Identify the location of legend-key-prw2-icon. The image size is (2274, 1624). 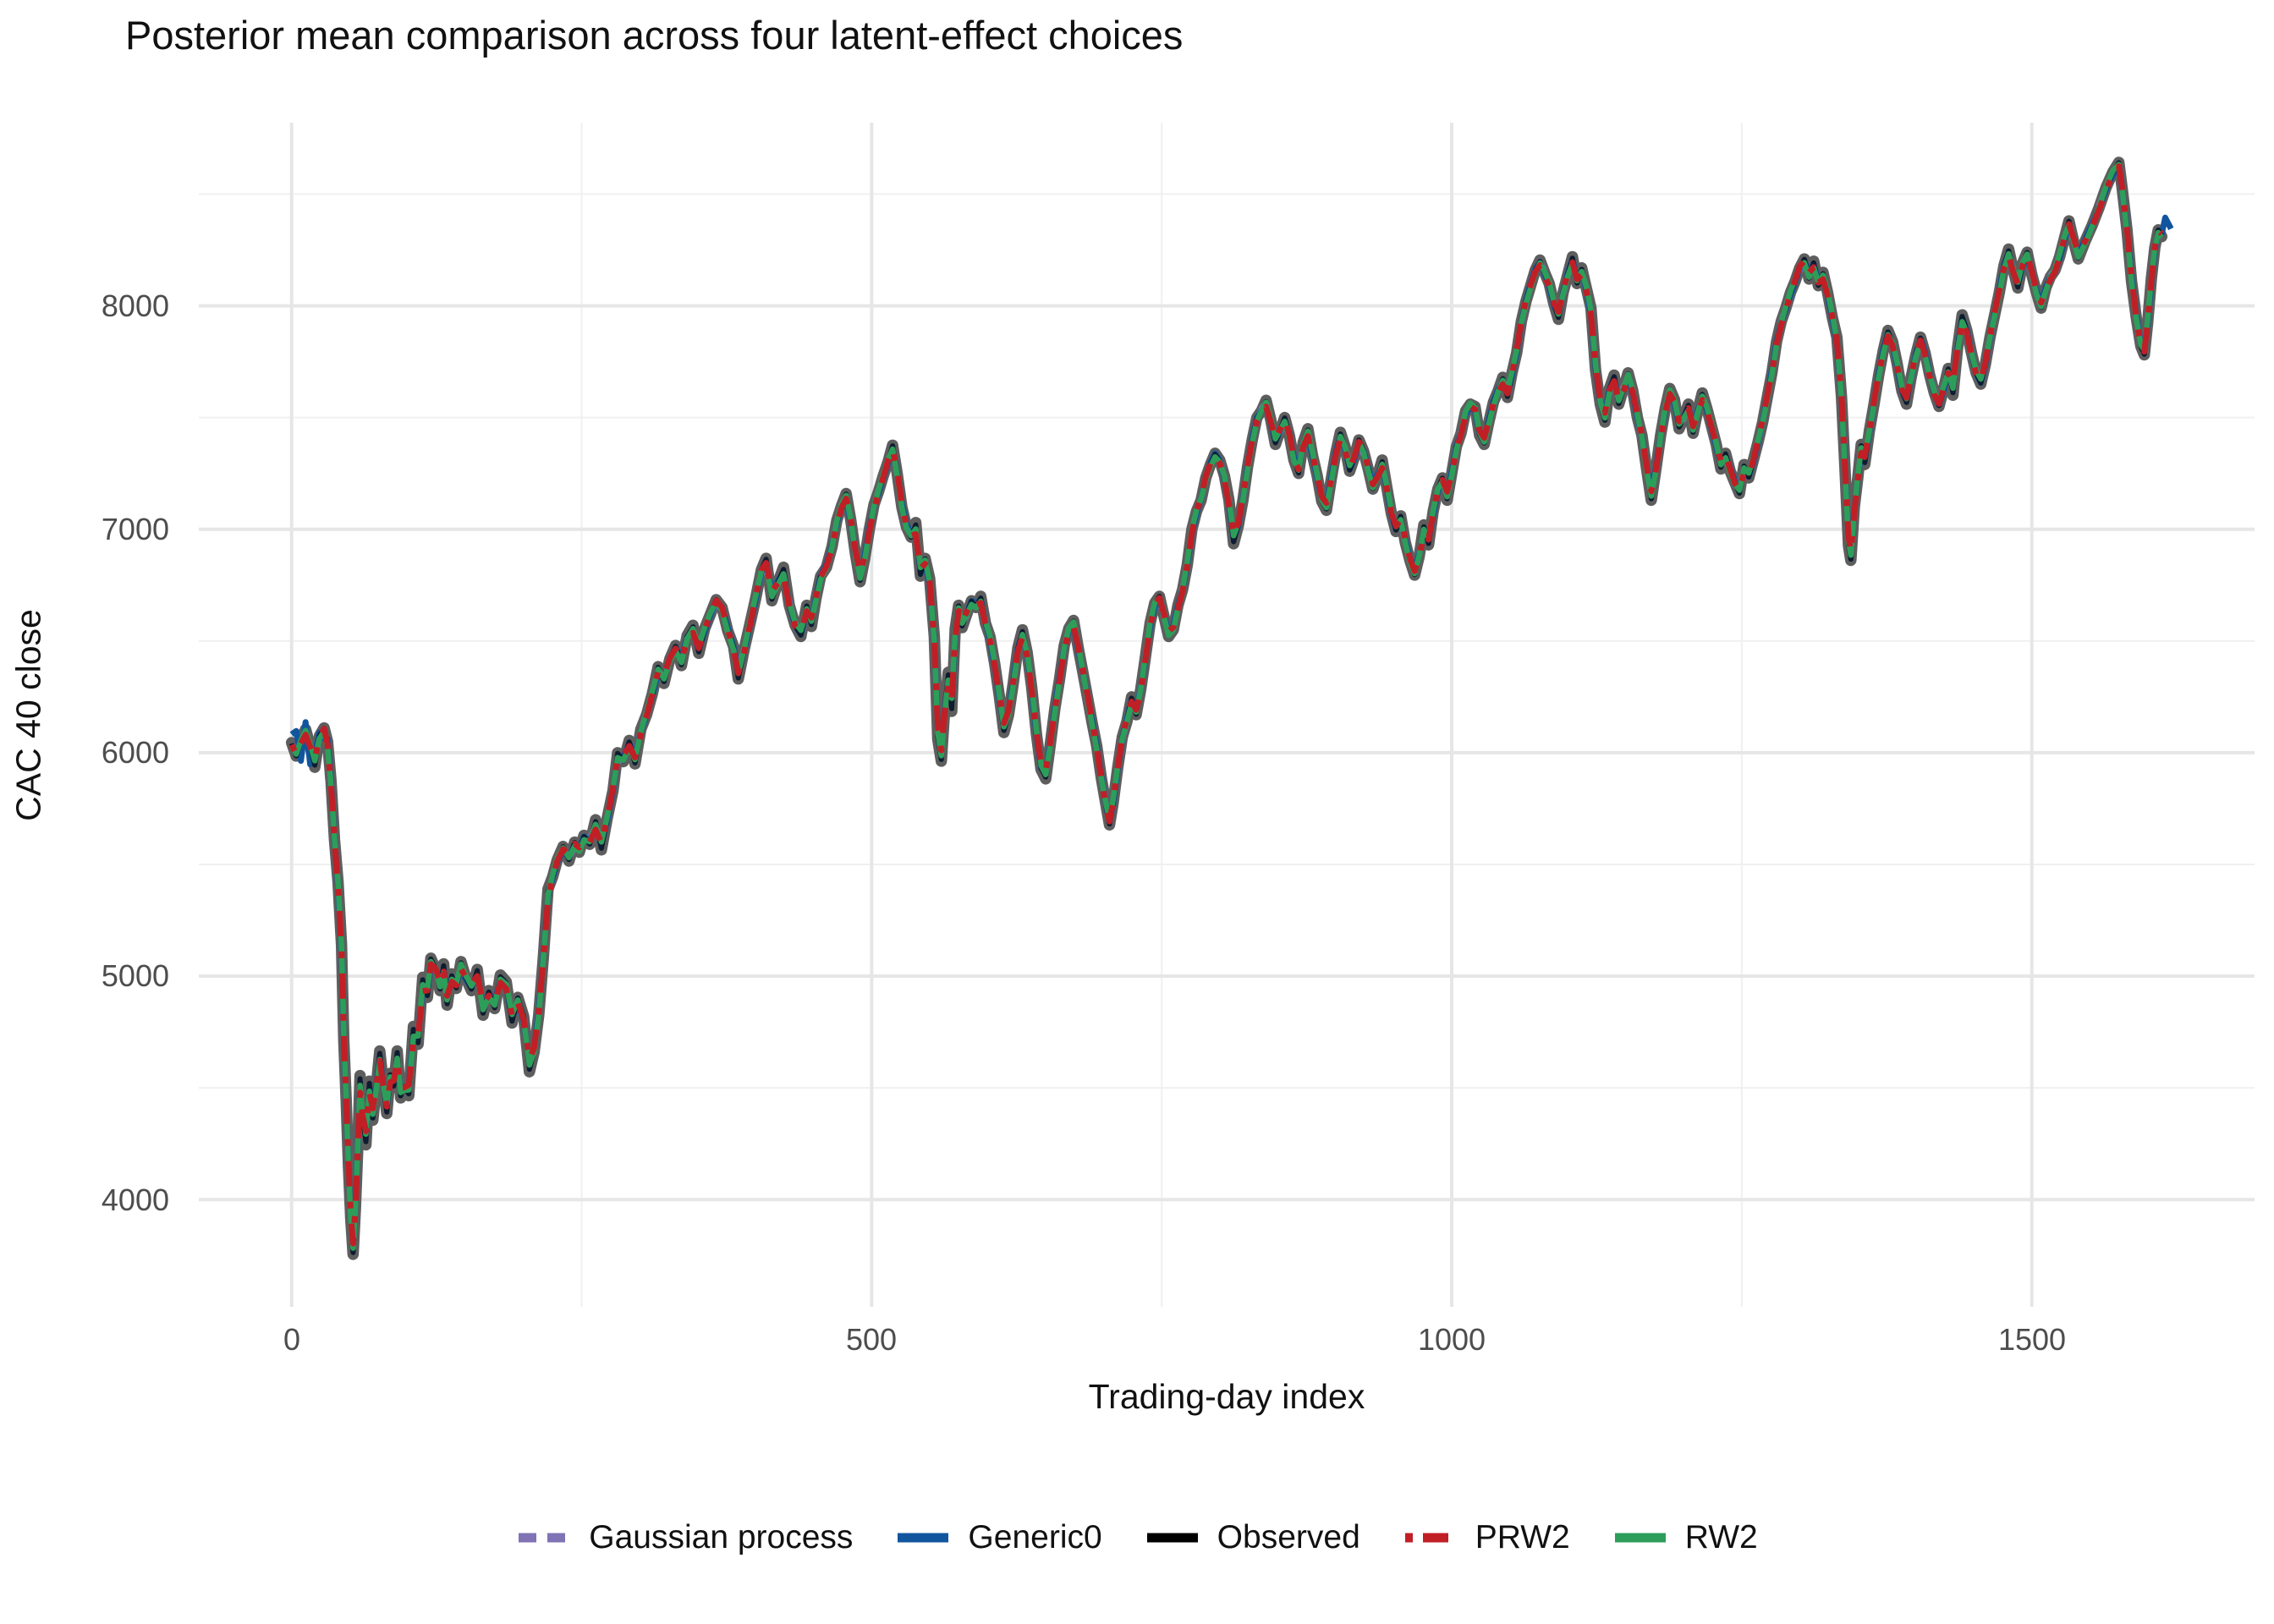
(1430, 1538).